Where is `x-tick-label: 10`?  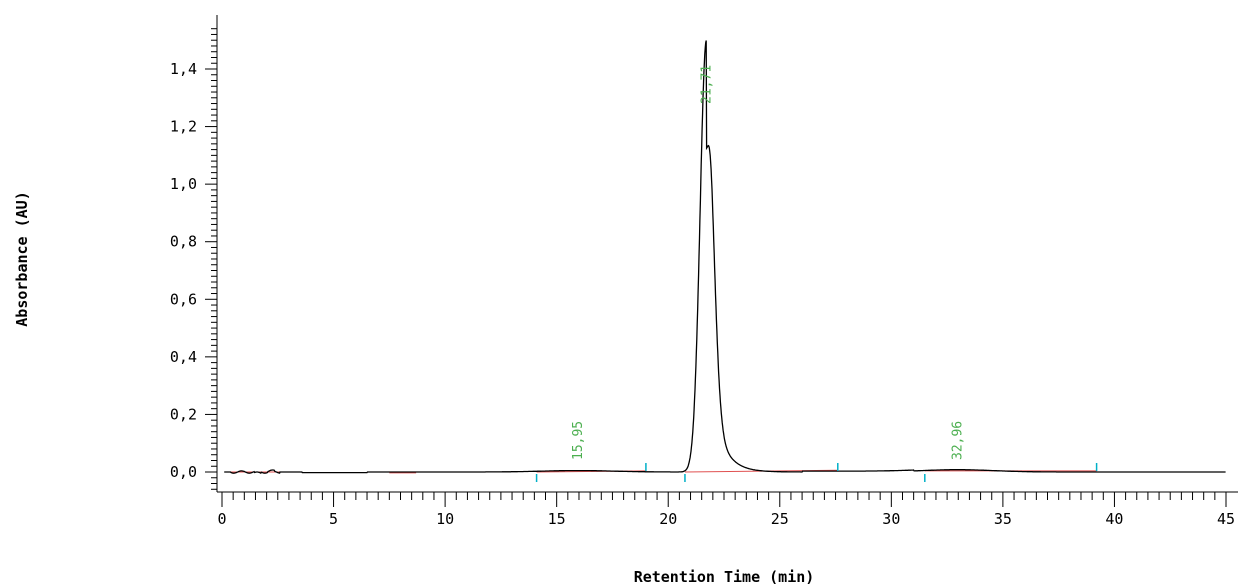
x-tick-label: 10 is located at coordinates (445, 519).